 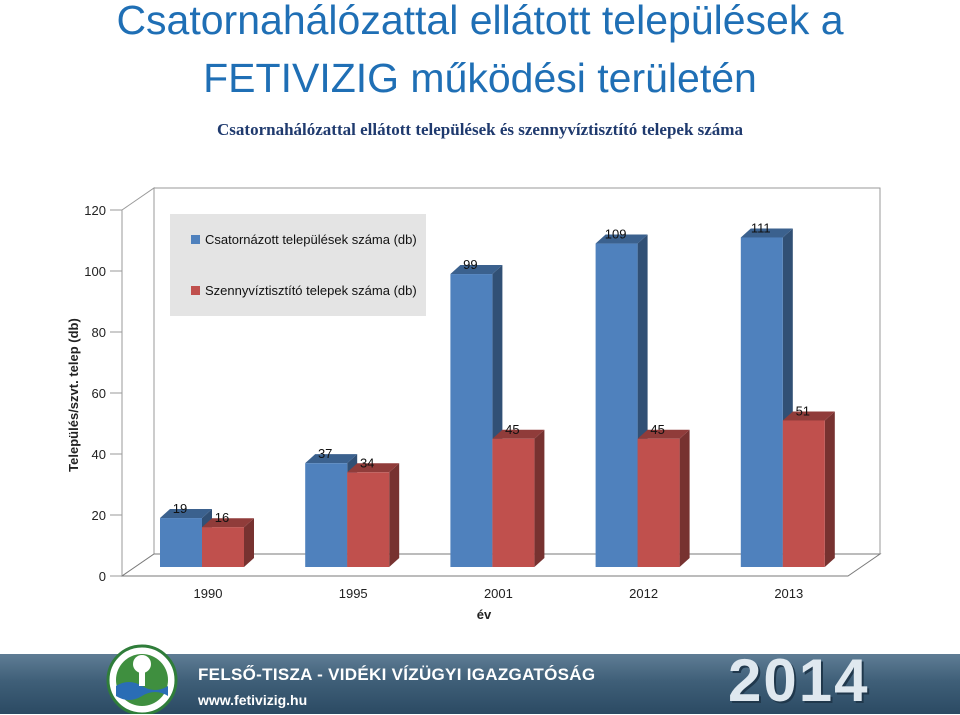 I want to click on data-label: 37, so click(x=325, y=453).